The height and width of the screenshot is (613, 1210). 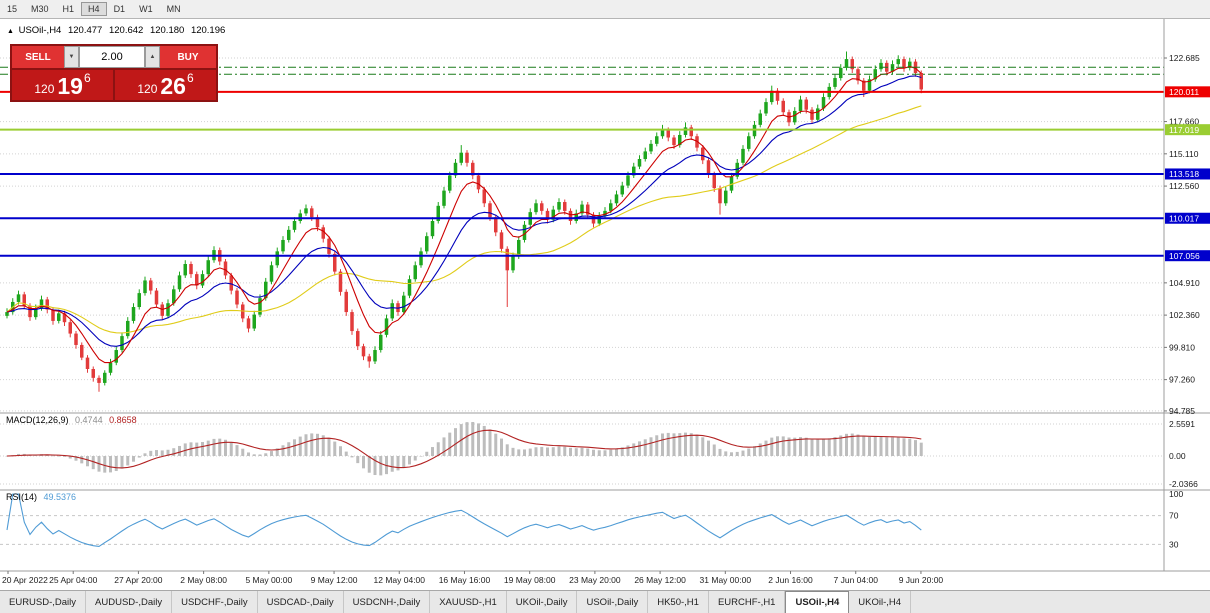 I want to click on sell-button: SELL, so click(x=38, y=57).